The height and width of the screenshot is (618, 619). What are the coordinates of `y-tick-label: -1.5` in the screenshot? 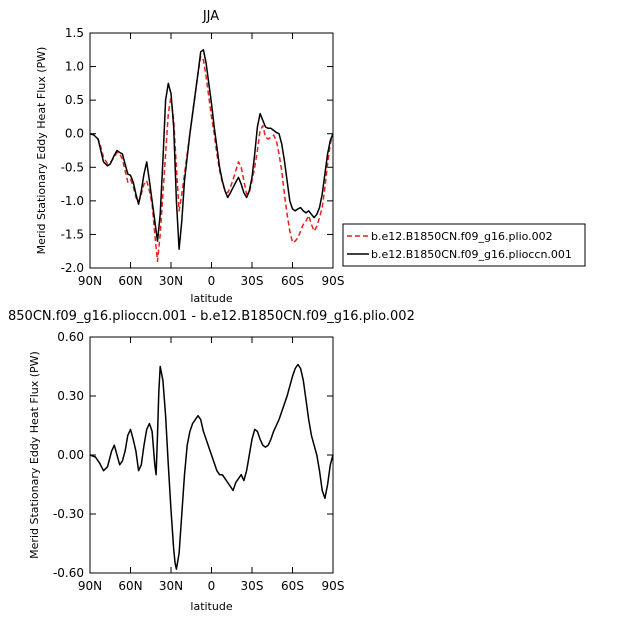 It's located at (72, 234).